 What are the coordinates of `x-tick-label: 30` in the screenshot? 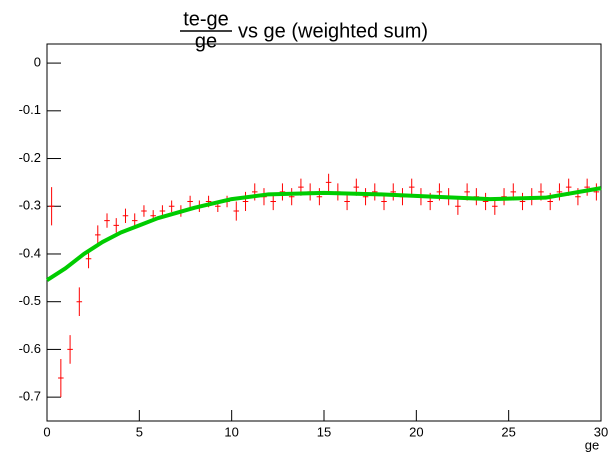 It's located at (601, 431).